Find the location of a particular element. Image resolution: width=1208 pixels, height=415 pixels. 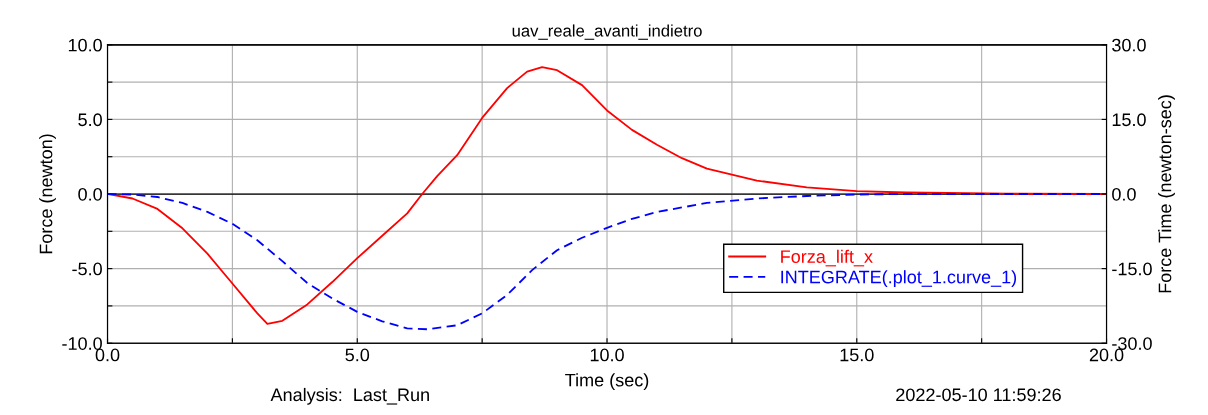

y2-tick-label: 30.0 is located at coordinates (1129, 45).